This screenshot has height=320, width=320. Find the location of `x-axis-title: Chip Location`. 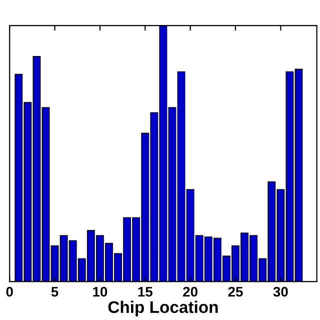

x-axis-title: Chip Location is located at coordinates (163, 308).